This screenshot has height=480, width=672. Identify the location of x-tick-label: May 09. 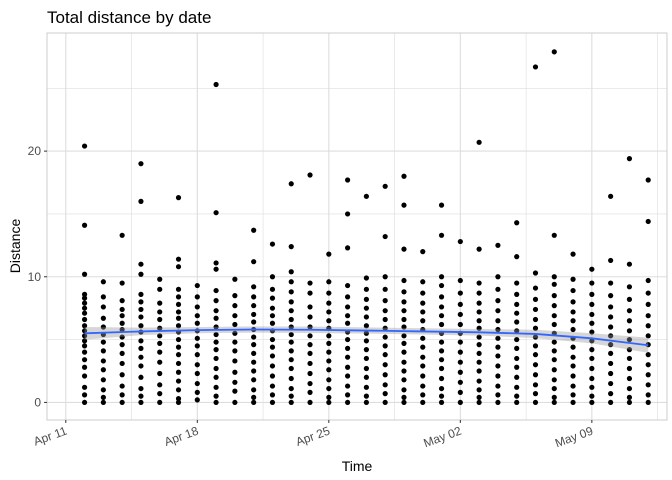
(574, 437).